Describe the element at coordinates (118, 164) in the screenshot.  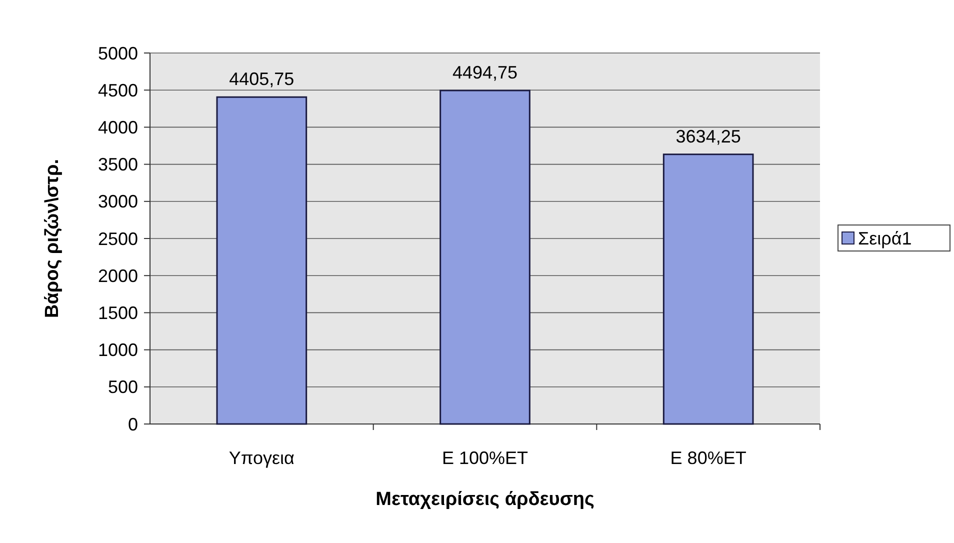
I see `y-tick-label: 3500` at that location.